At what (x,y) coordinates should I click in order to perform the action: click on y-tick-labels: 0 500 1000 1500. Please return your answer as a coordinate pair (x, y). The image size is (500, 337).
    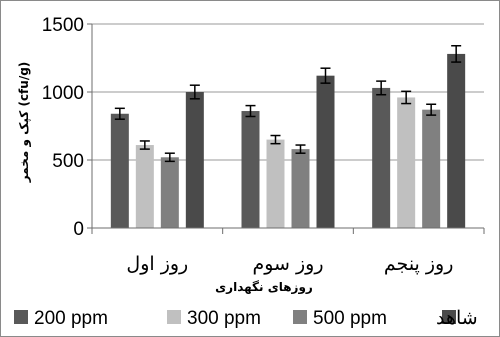
    Looking at the image, I should click on (63, 127).